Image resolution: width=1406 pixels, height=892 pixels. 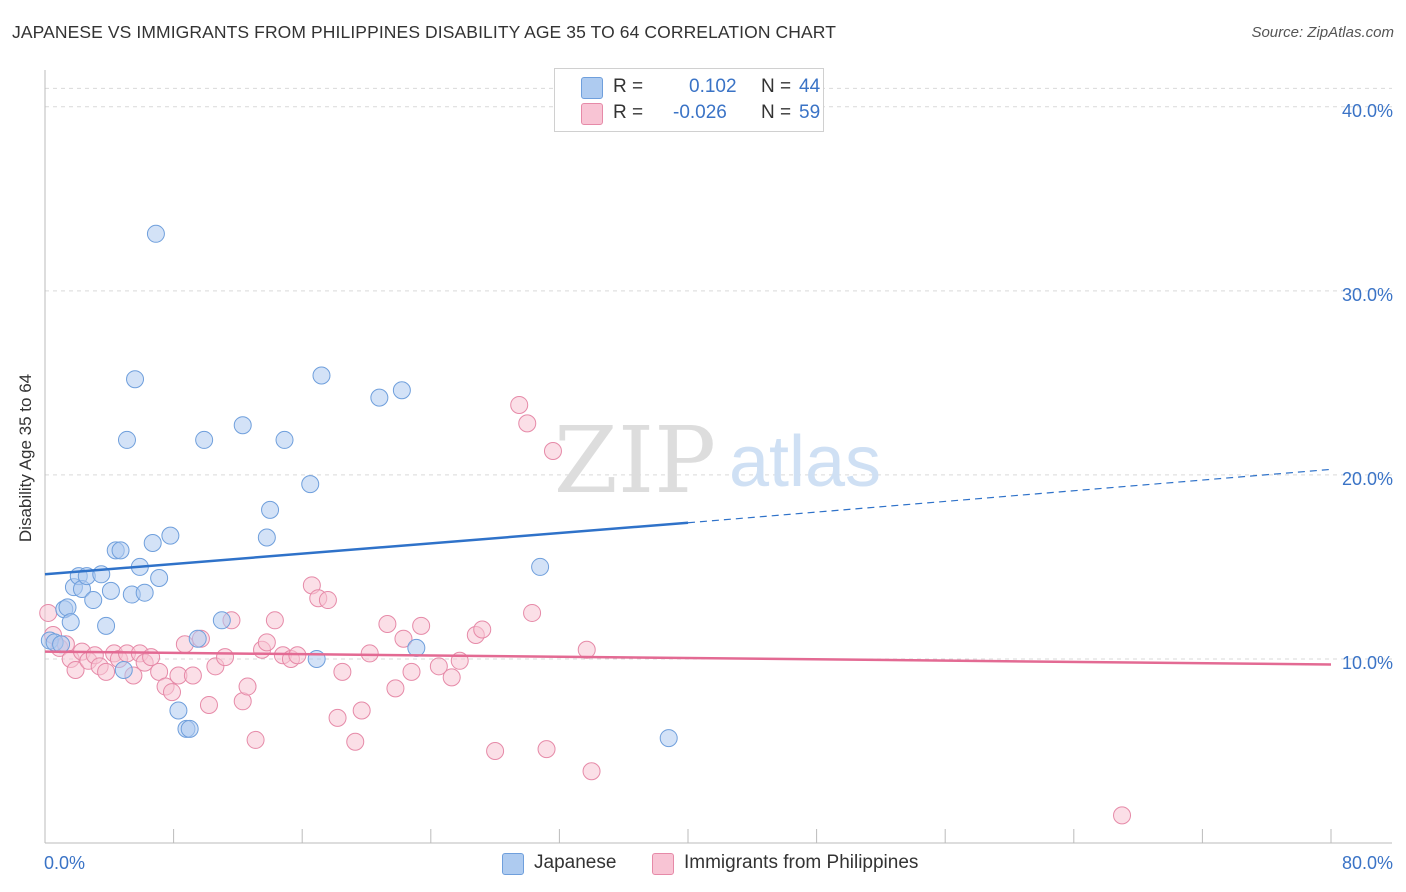 I want to click on y-tick-label: 10.0%, so click(x=1367, y=663).